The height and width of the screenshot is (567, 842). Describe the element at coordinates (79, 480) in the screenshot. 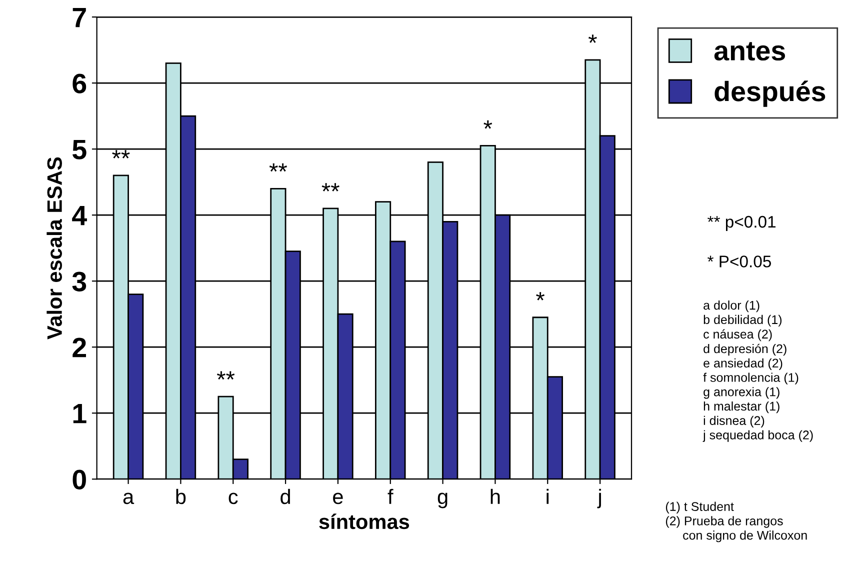

I see `y-tick-label: 0` at that location.